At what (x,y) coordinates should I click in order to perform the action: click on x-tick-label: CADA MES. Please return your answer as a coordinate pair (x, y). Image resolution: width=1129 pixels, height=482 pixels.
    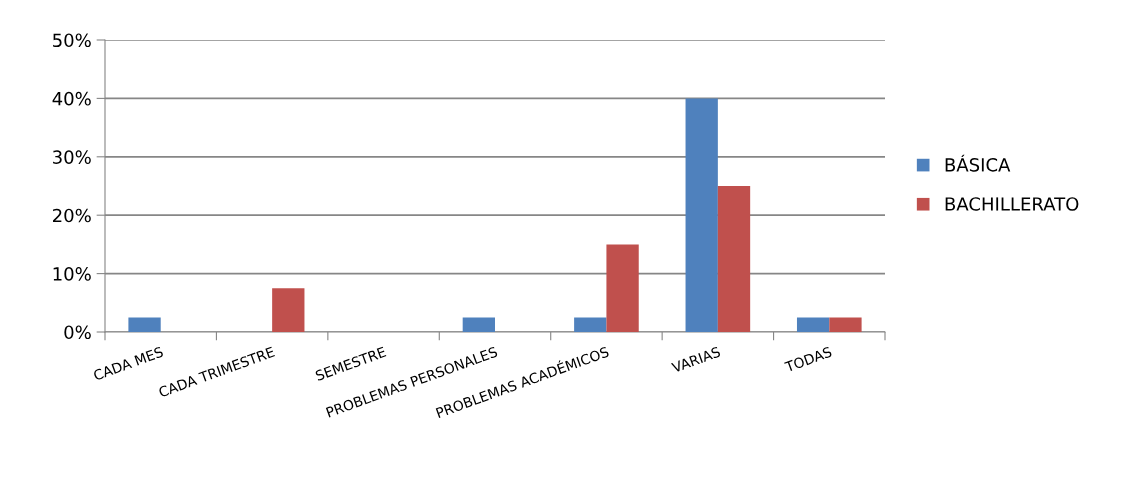
    Looking at the image, I should click on (128, 363).